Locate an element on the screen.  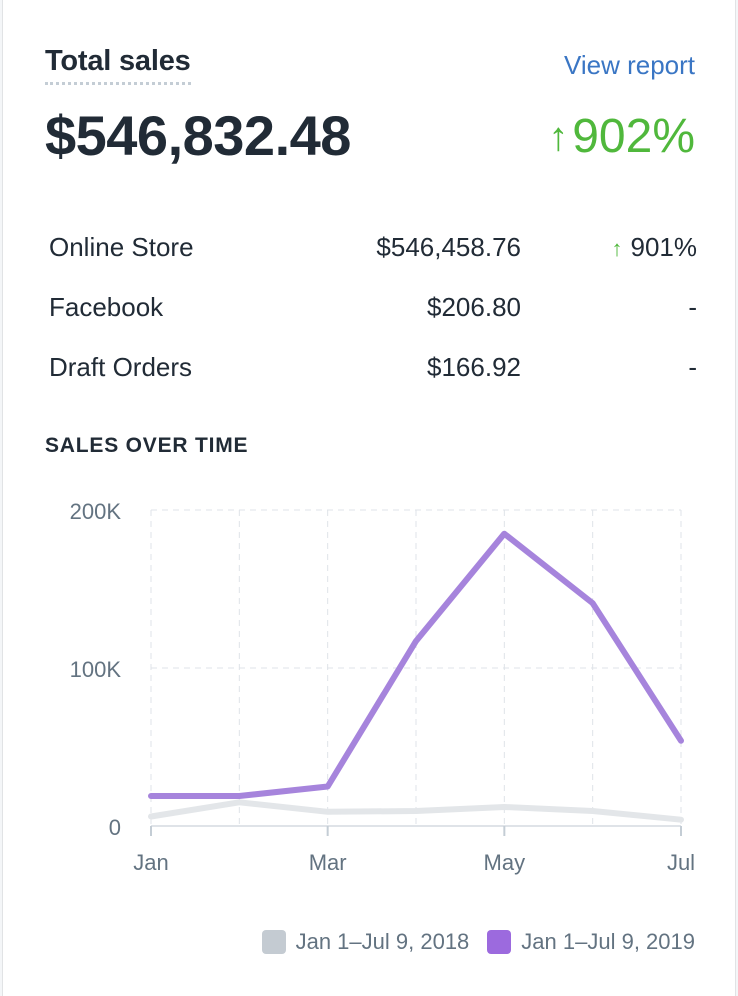
total-change-badge: ↑ 902% is located at coordinates (621, 137).